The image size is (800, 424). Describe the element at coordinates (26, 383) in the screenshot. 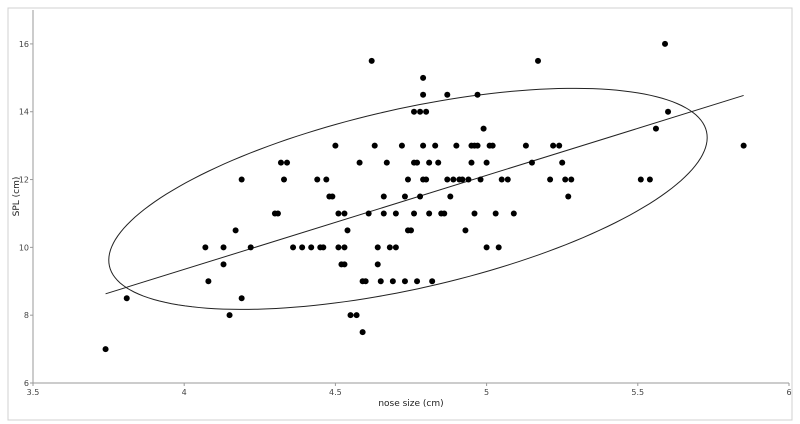

I see `y-tick-label: 6` at that location.